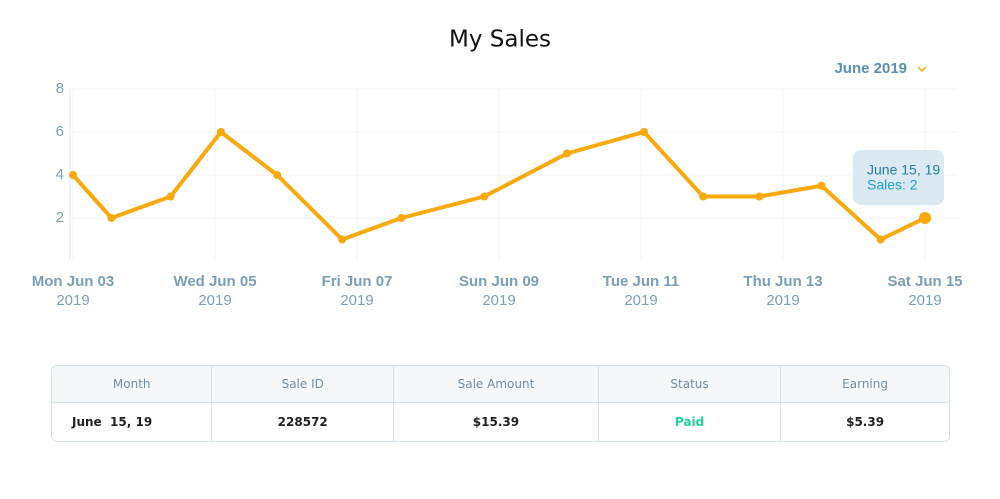 The width and height of the screenshot is (1000, 499). I want to click on tooltip-box, so click(898, 177).